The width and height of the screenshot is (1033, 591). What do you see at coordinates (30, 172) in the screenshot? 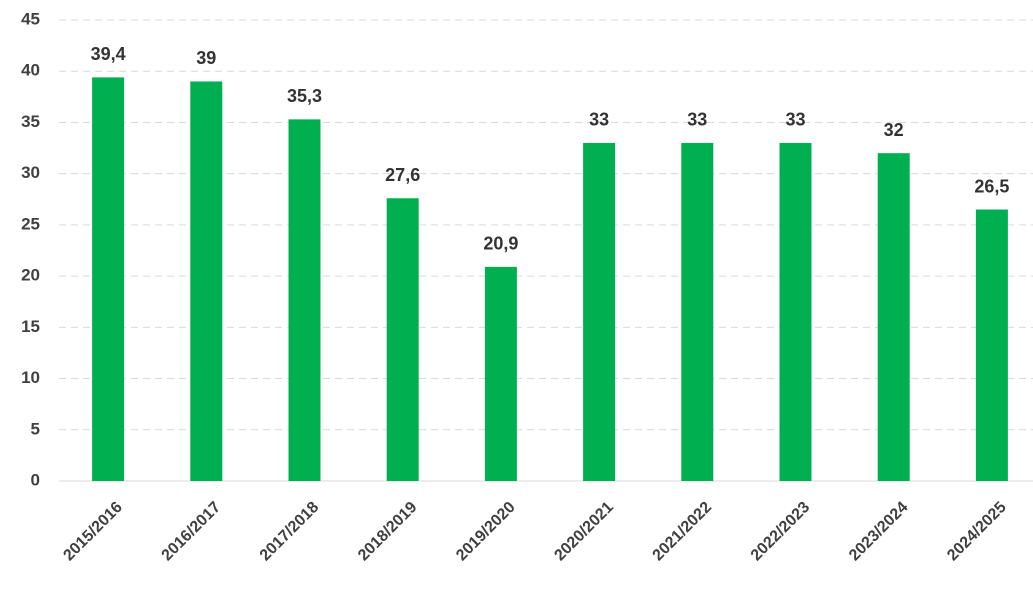
I see `y-tick-label: 30` at bounding box center [30, 172].